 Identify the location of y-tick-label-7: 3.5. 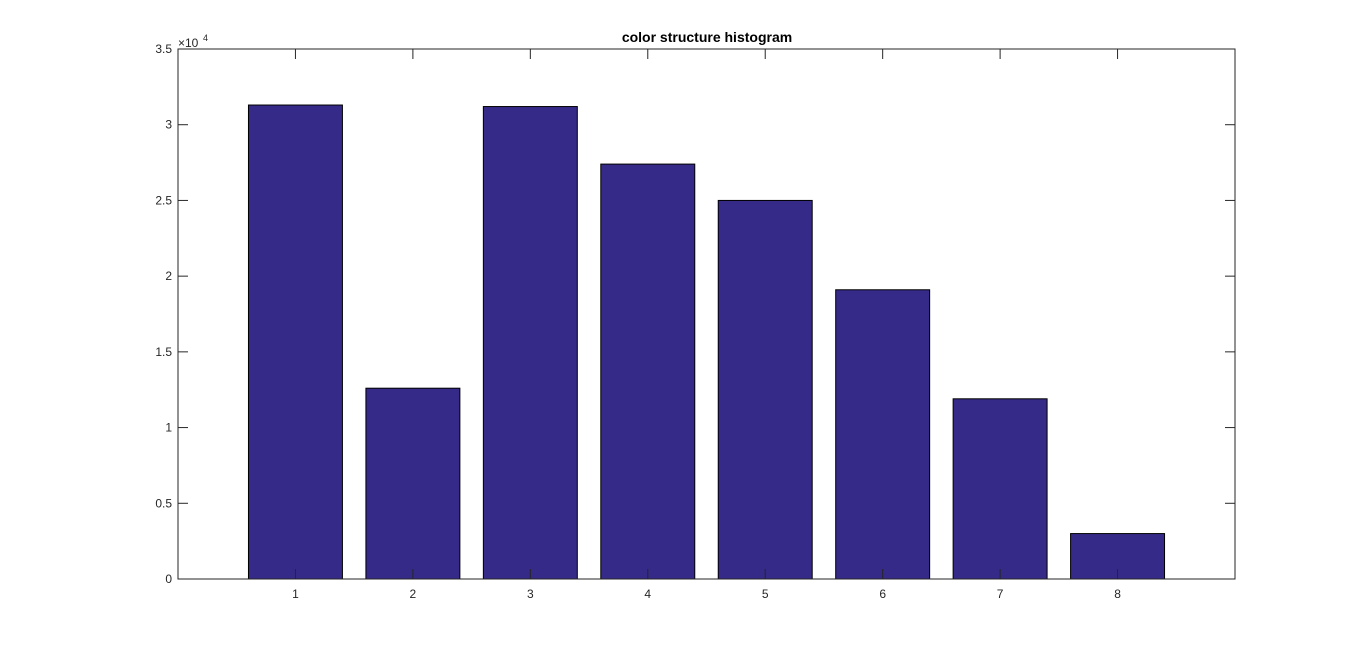
(163, 49).